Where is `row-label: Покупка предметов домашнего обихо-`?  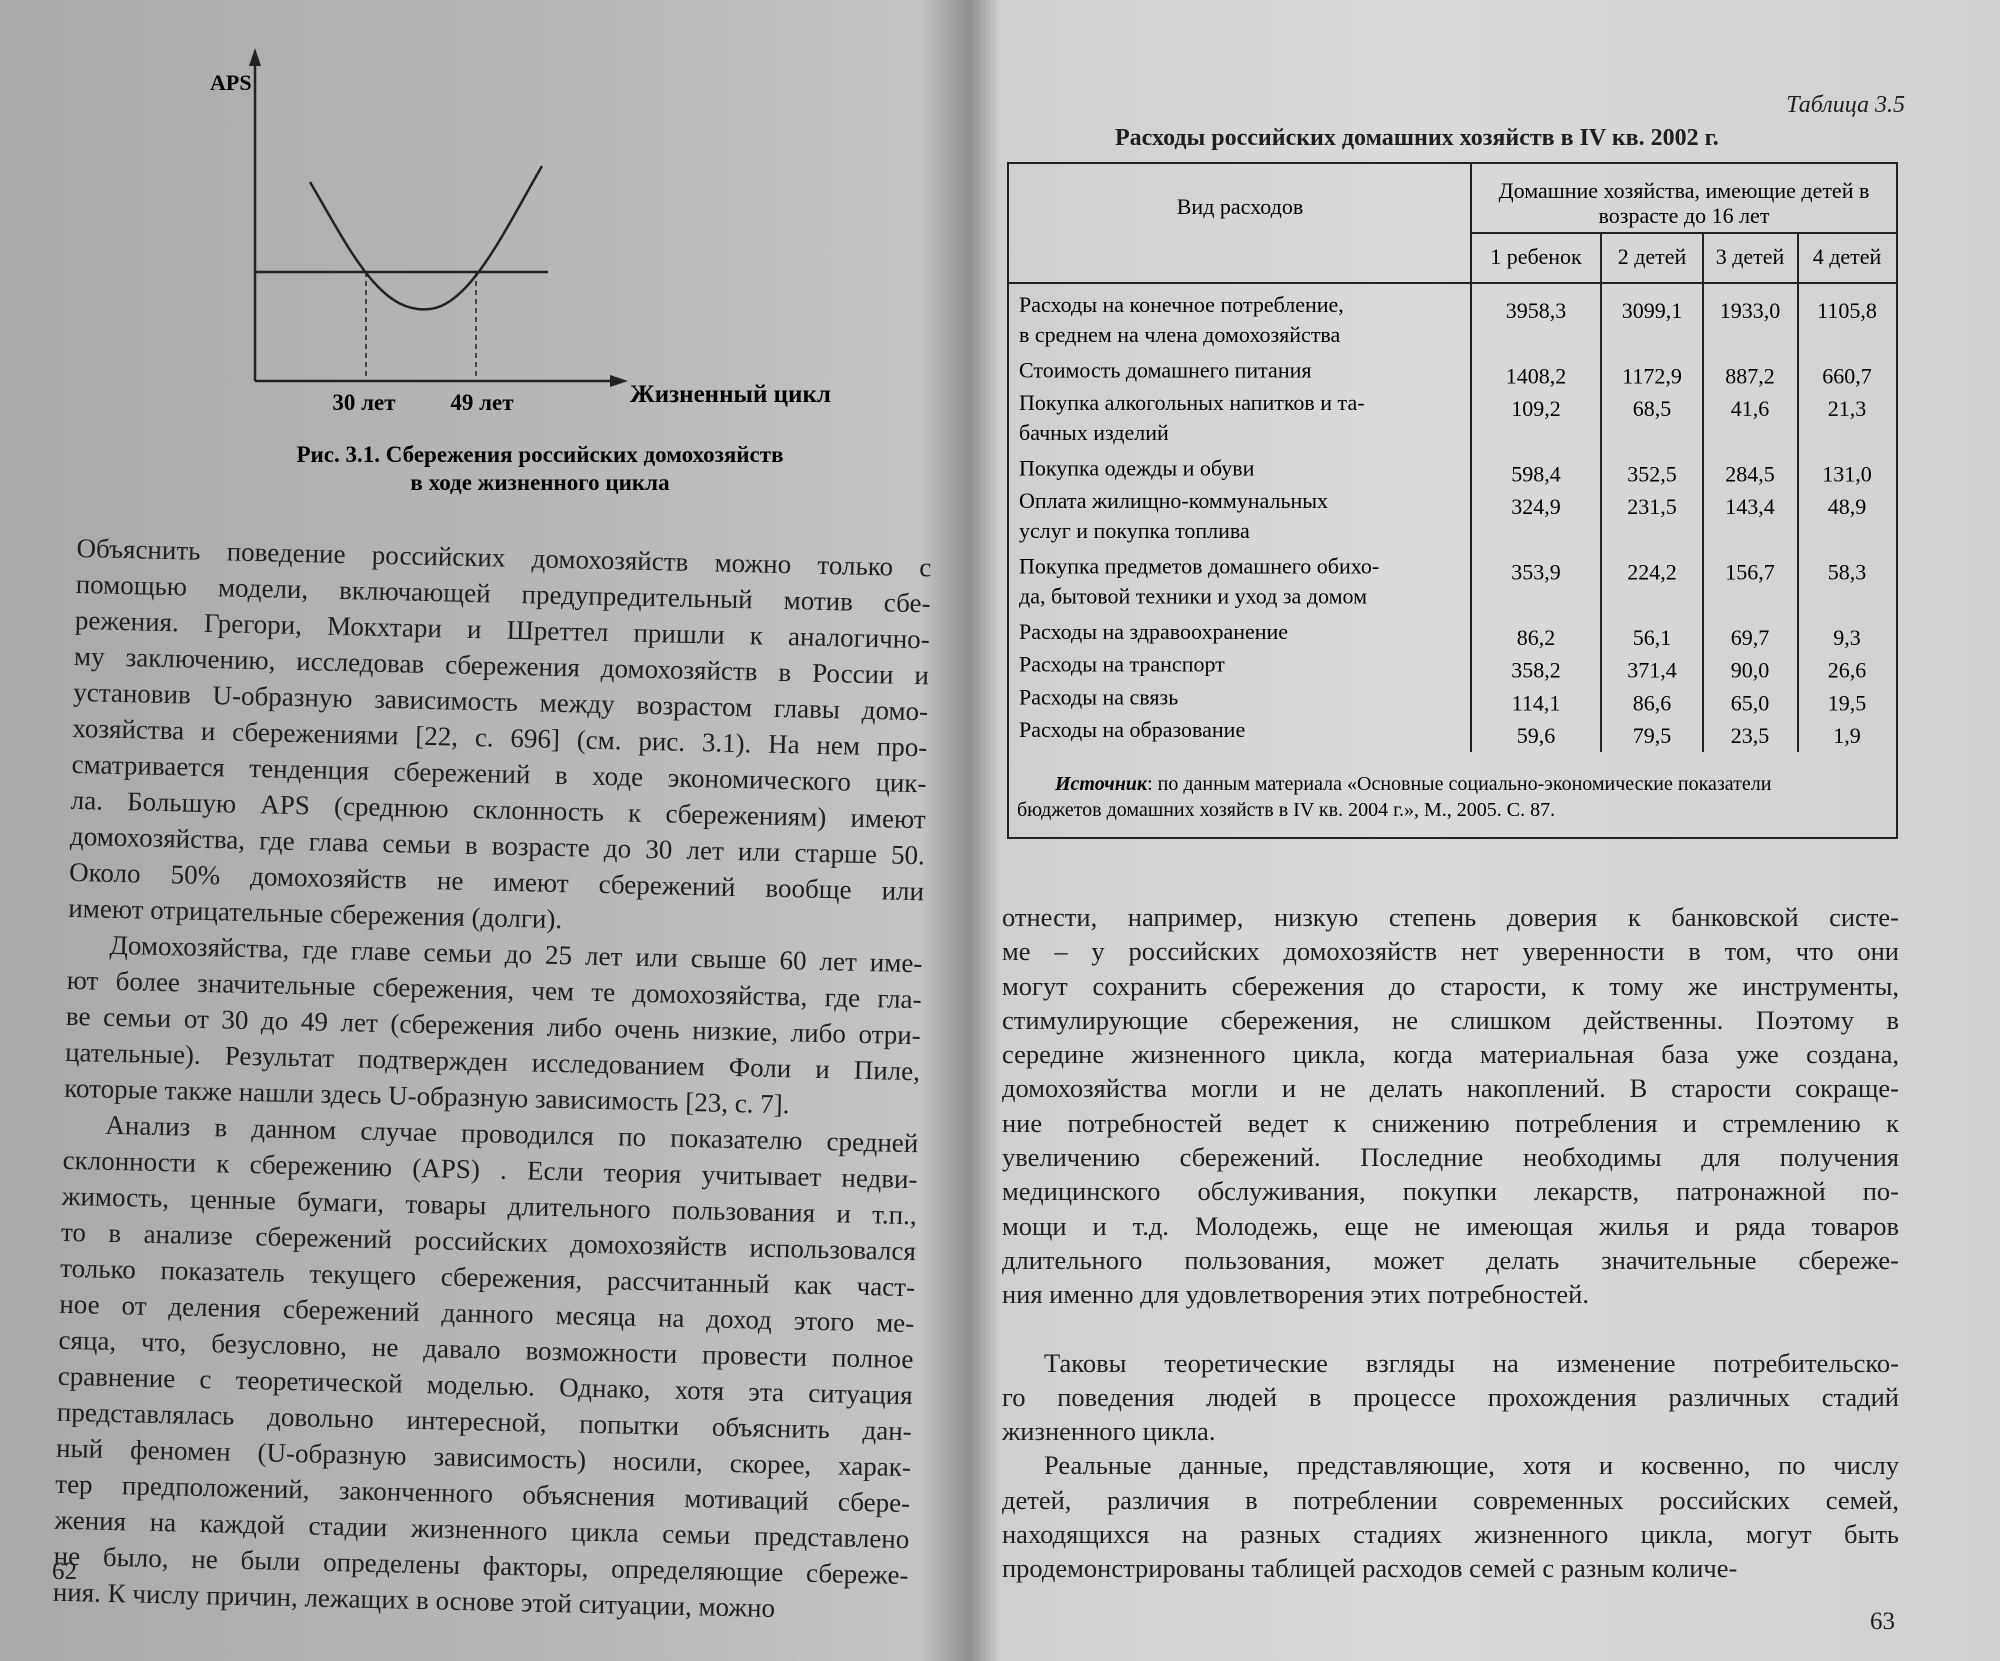 row-label: Покупка предметов домашнего обихо- is located at coordinates (1199, 566).